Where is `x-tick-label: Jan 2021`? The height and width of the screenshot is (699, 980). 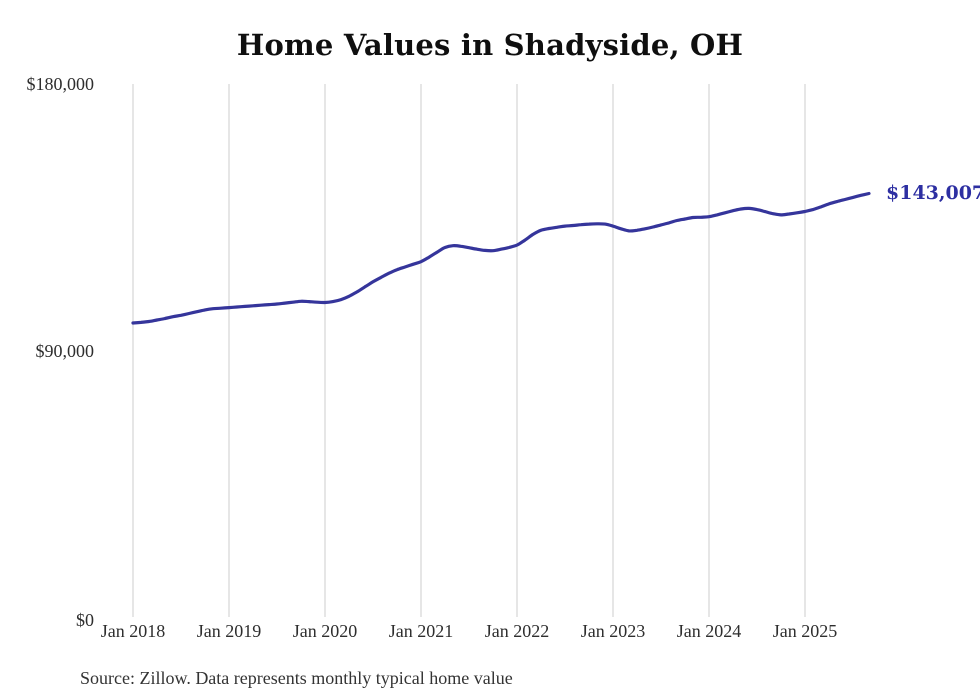
x-tick-label: Jan 2021 is located at coordinates (421, 631).